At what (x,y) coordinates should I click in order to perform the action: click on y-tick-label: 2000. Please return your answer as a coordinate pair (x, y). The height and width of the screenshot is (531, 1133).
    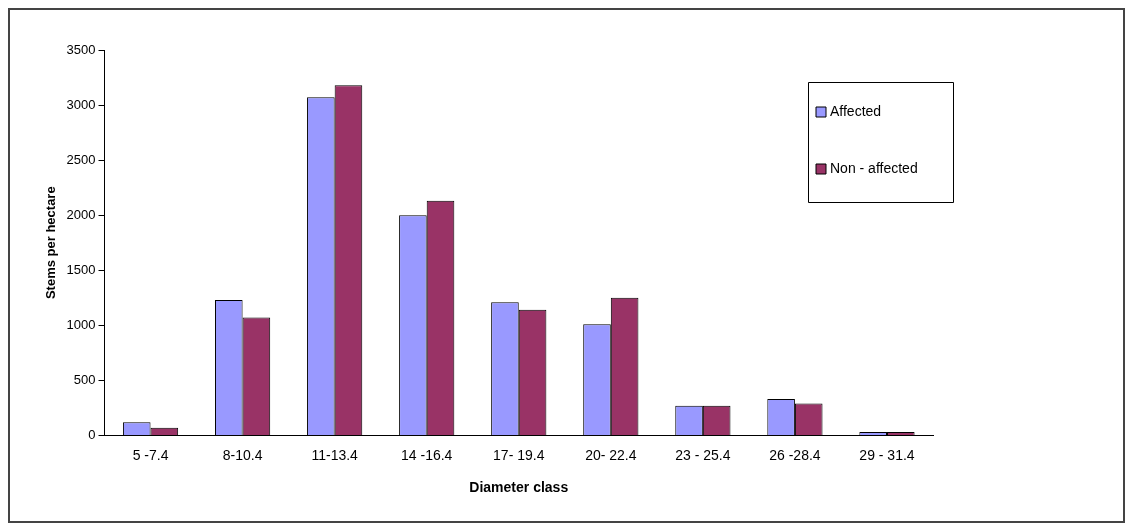
    Looking at the image, I should click on (81, 214).